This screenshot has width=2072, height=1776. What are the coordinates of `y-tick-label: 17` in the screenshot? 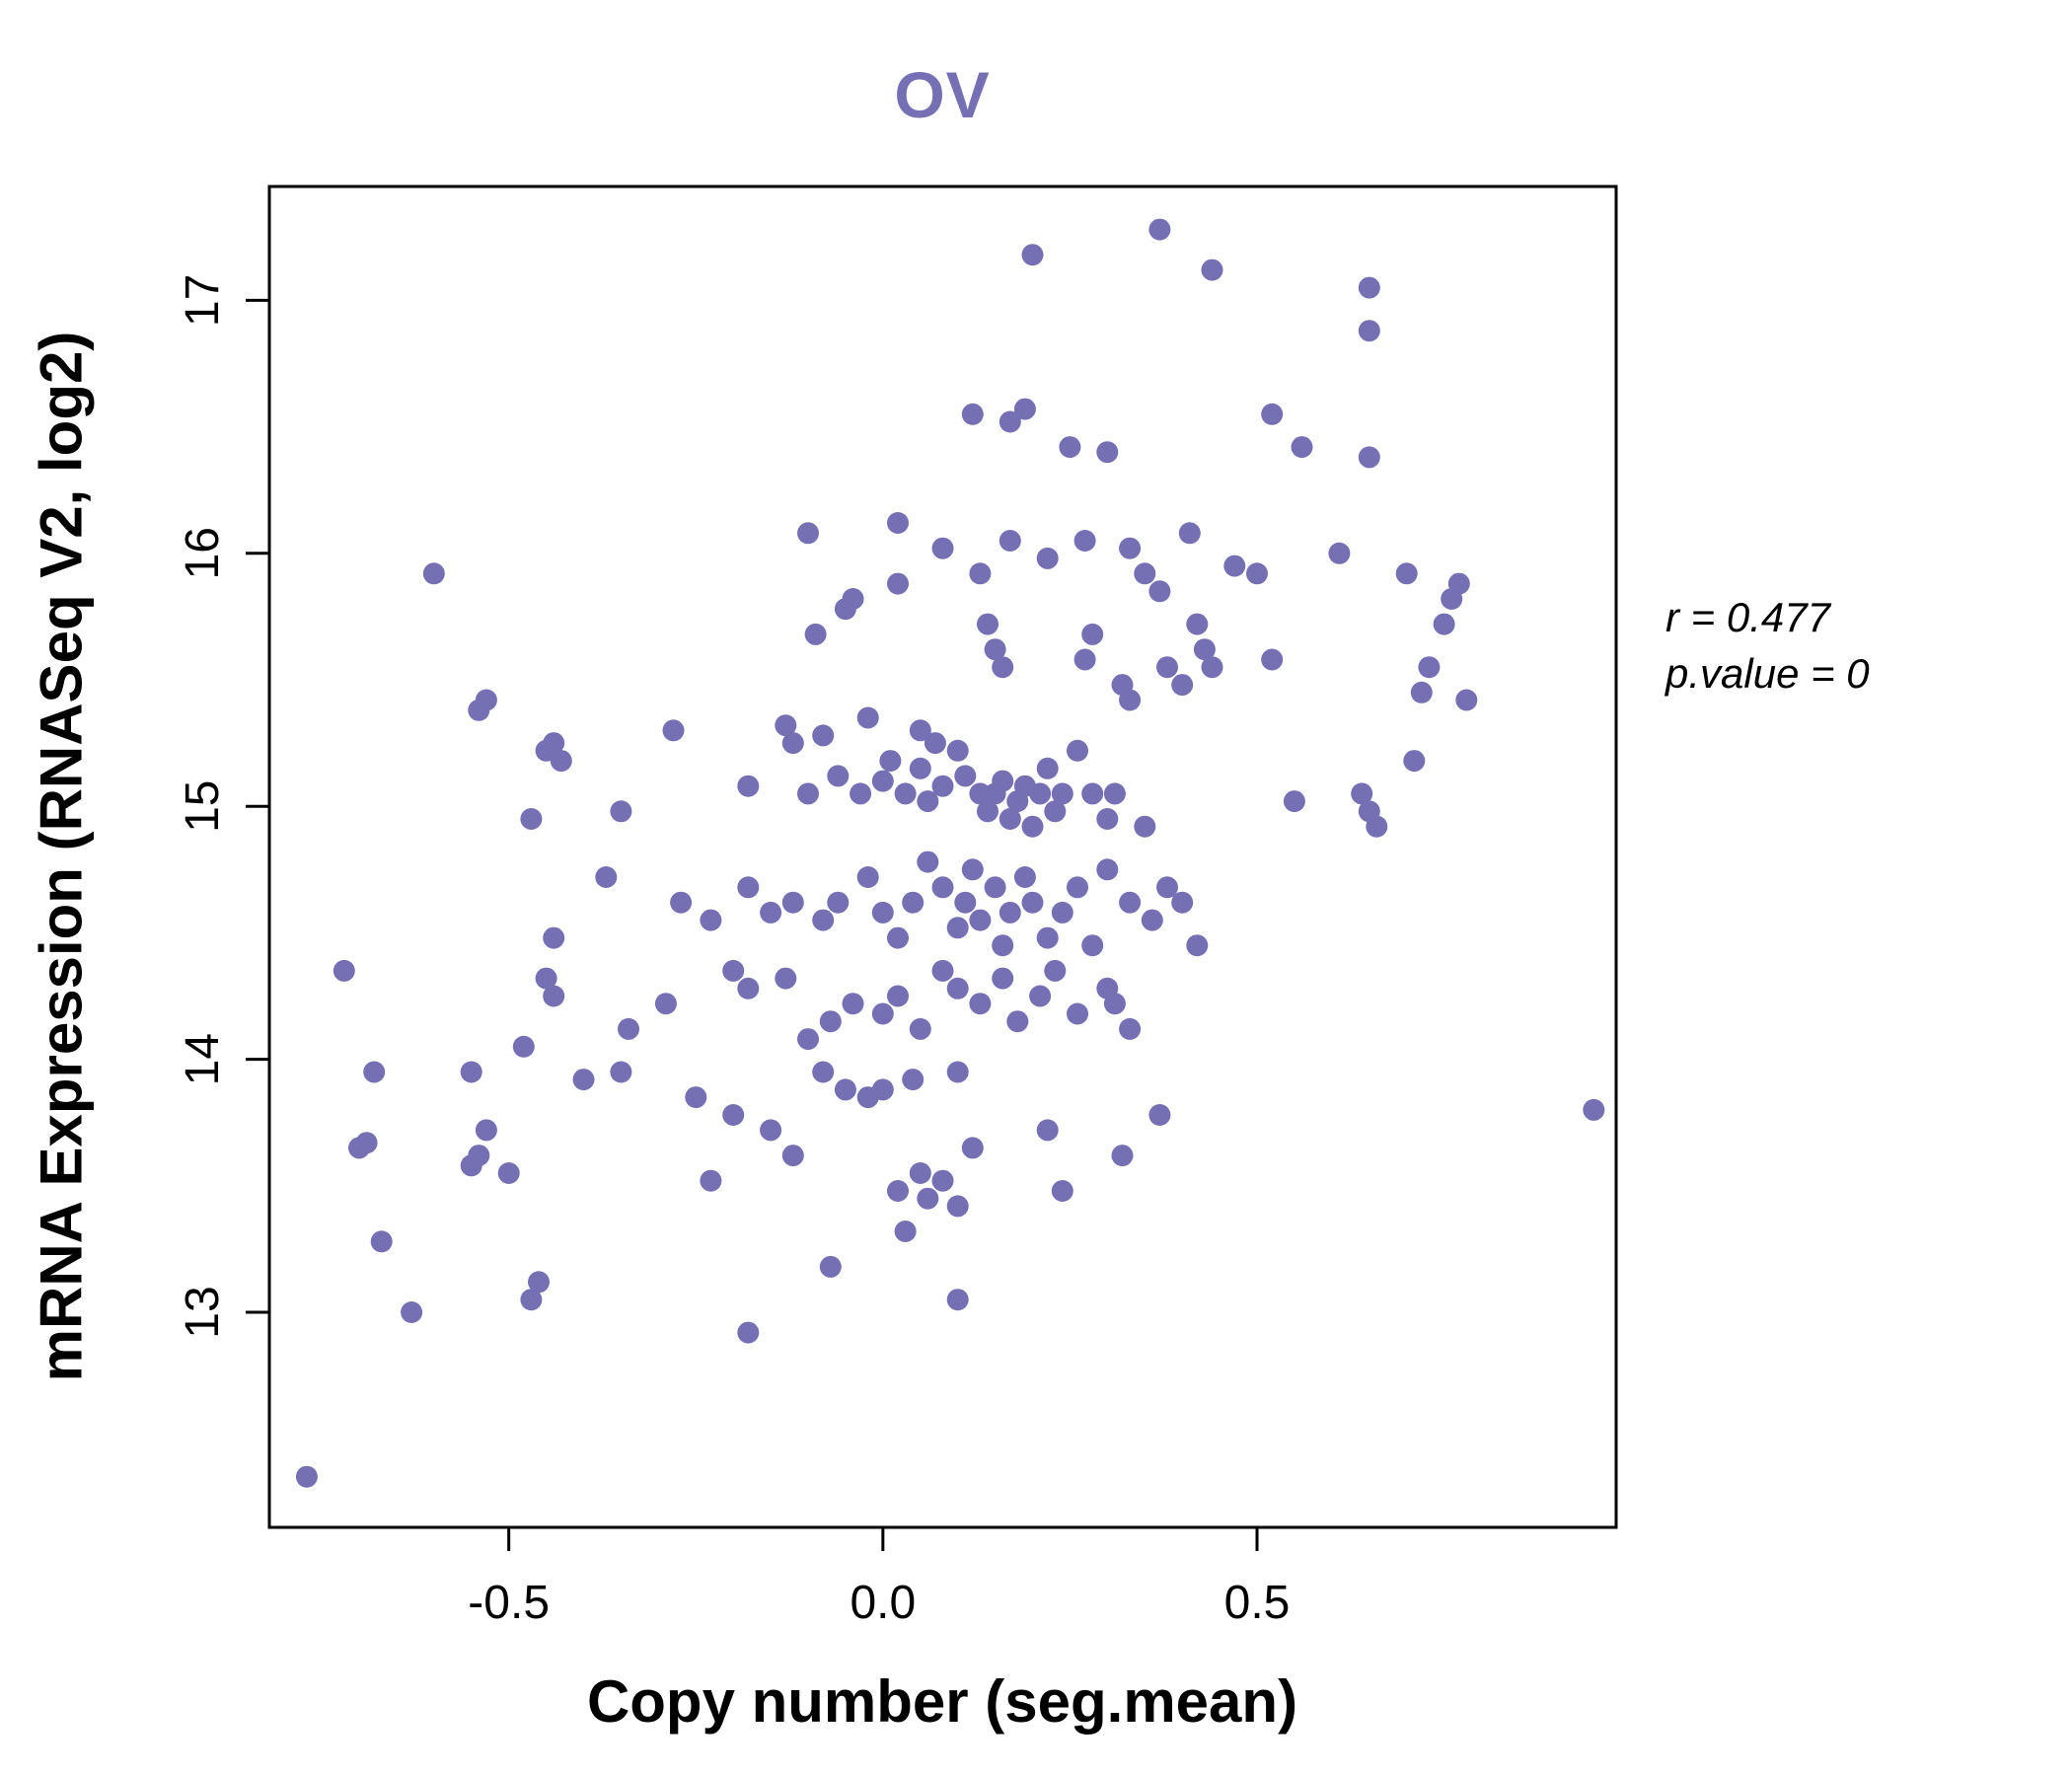 It's located at (203, 301).